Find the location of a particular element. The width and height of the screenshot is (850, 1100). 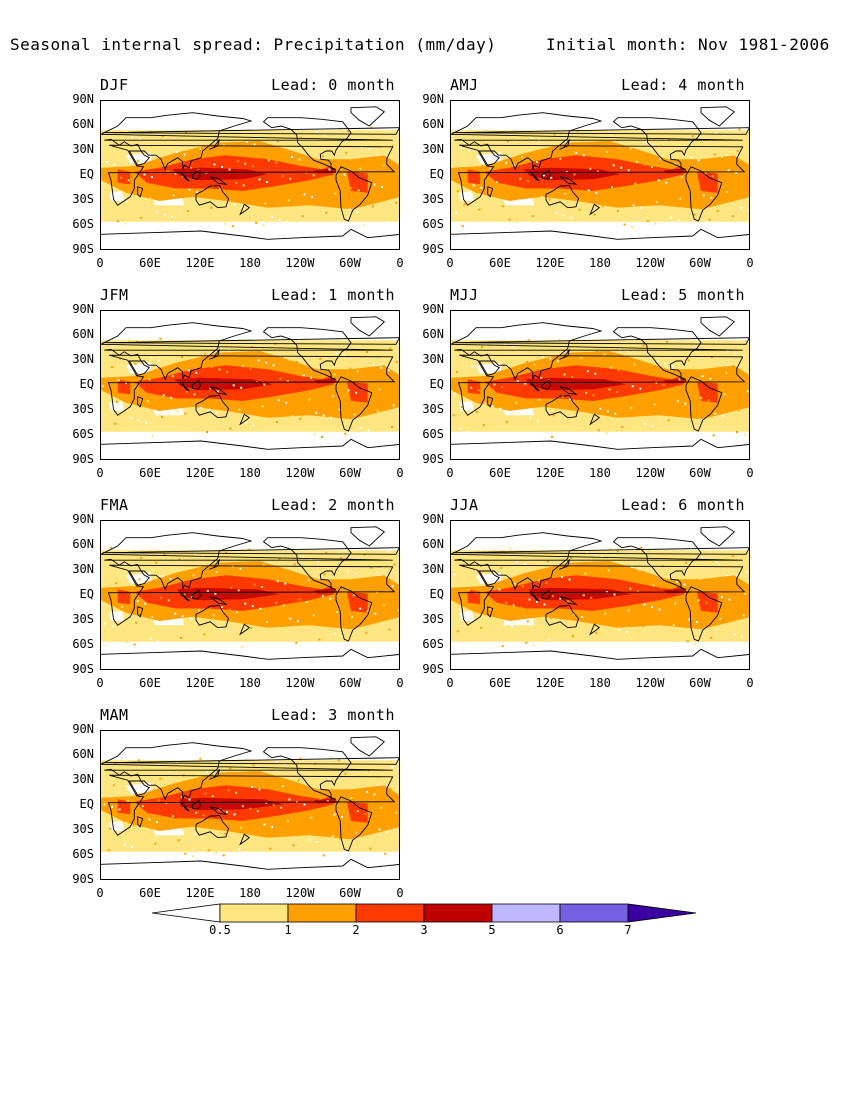

speckle-layer is located at coordinates (250, 597).